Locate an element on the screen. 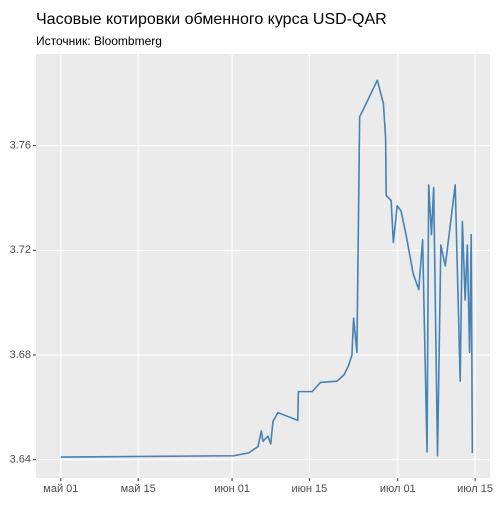  x-tick-label: июн 01 is located at coordinates (232, 489).